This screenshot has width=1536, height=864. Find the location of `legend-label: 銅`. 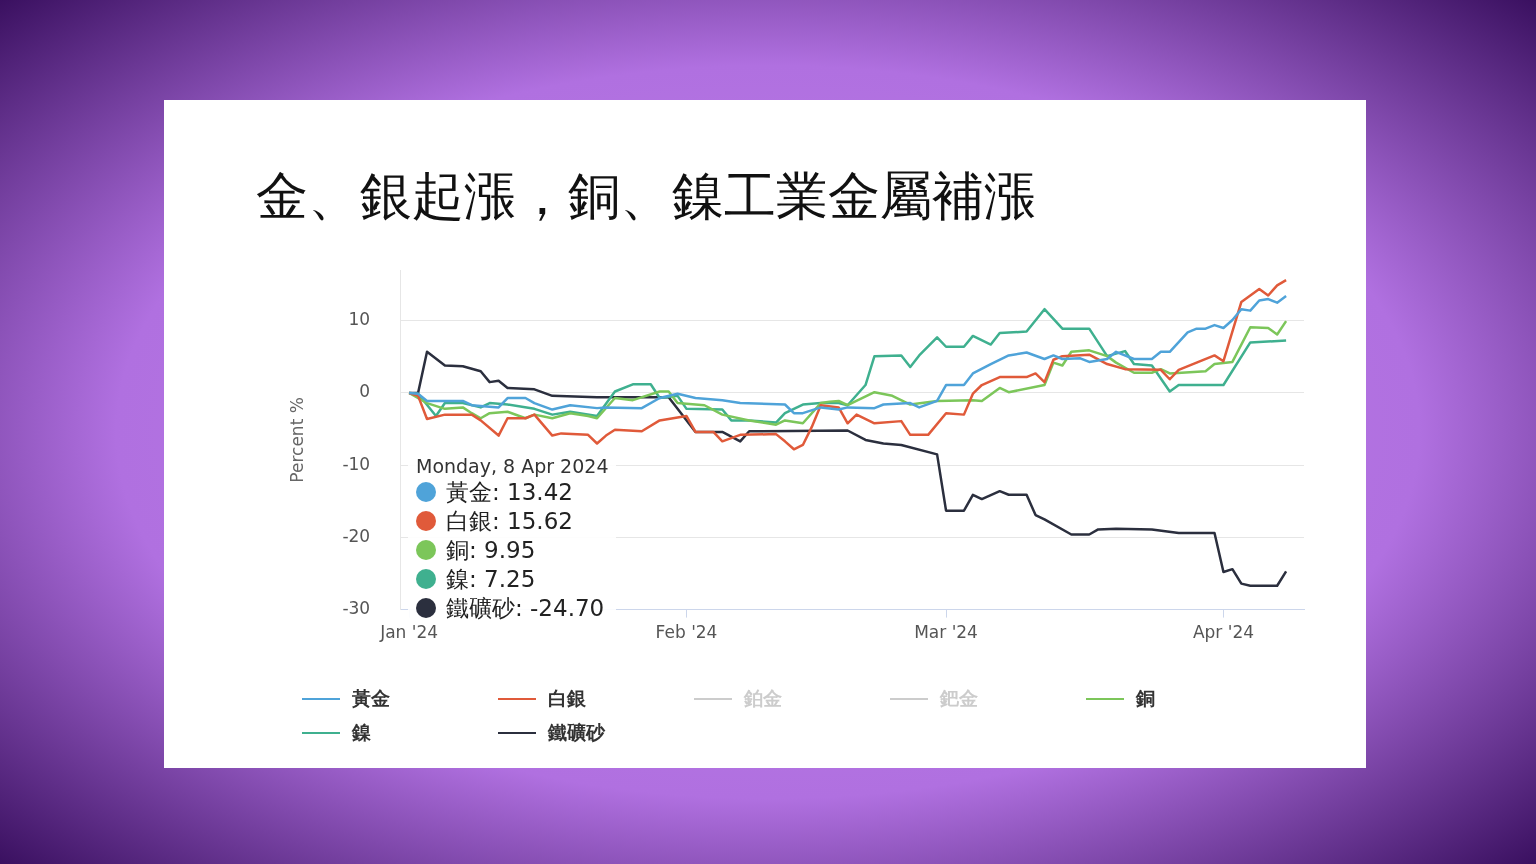

legend-label: 銅 is located at coordinates (1145, 698).